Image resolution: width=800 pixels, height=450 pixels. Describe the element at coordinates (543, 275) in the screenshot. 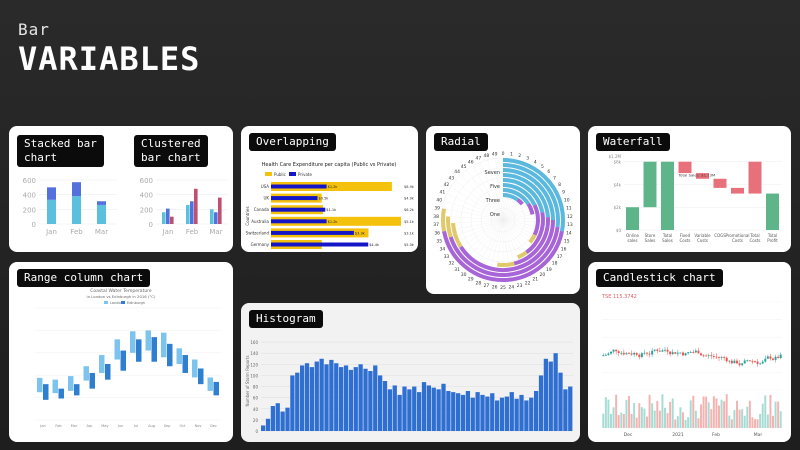

I see `radial-angle-tick: 20` at that location.